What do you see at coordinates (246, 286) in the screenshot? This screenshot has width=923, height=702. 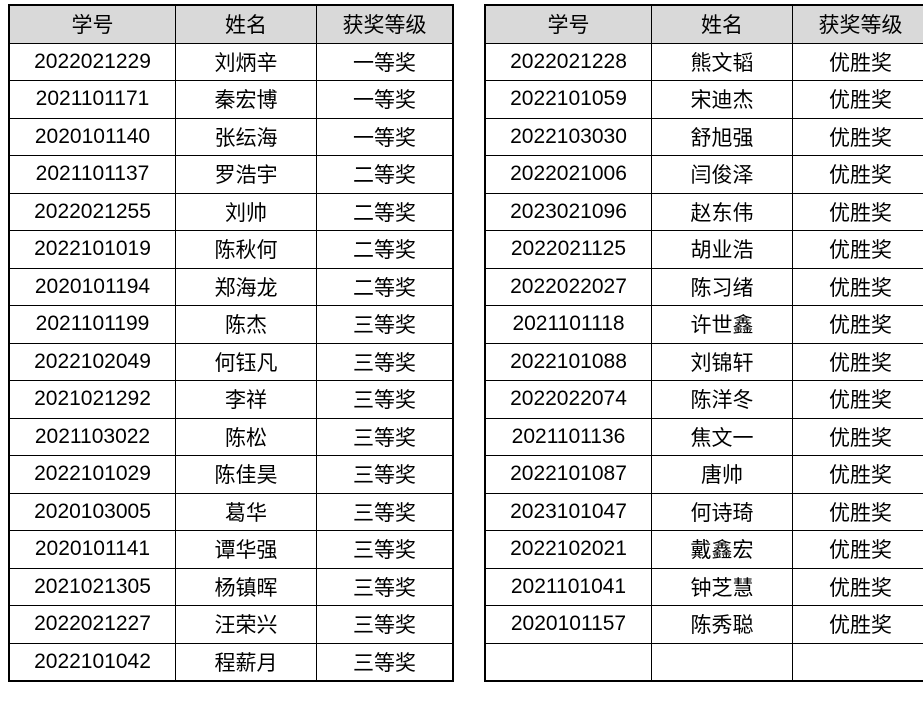 I see `name-cell: 郑海龙` at bounding box center [246, 286].